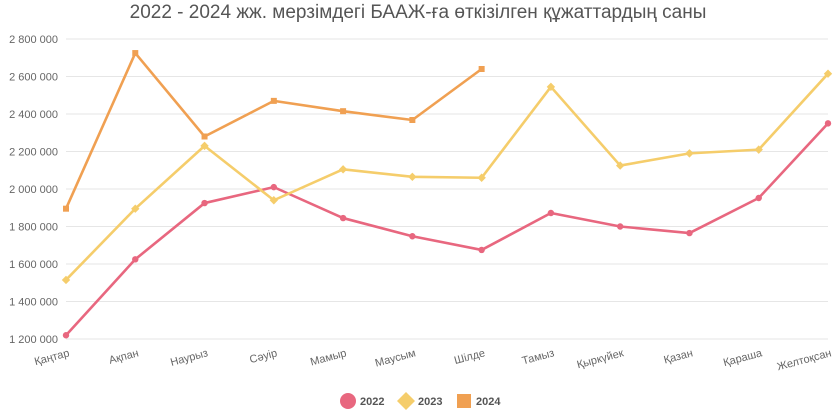 The height and width of the screenshot is (418, 836). Describe the element at coordinates (263, 356) in the screenshot. I see `x-tick-label: Сәуір` at that location.